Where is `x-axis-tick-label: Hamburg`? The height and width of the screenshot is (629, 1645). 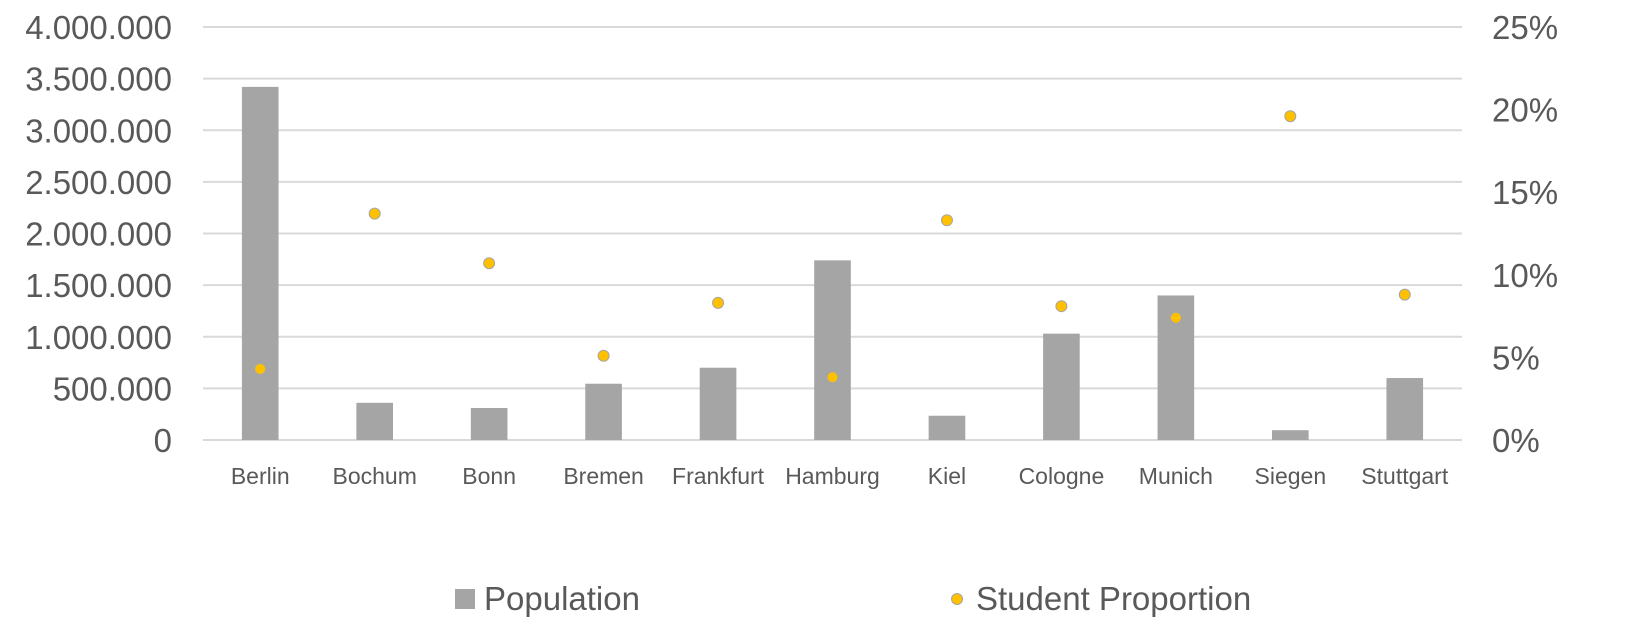
x-axis-tick-label: Hamburg is located at coordinates (832, 476).